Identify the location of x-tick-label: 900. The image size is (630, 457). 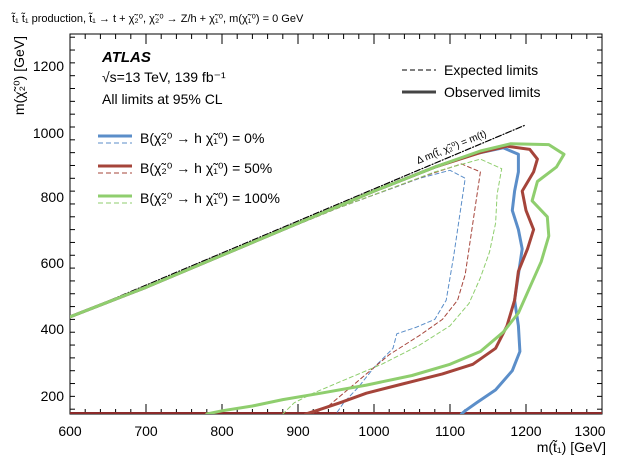
(298, 431).